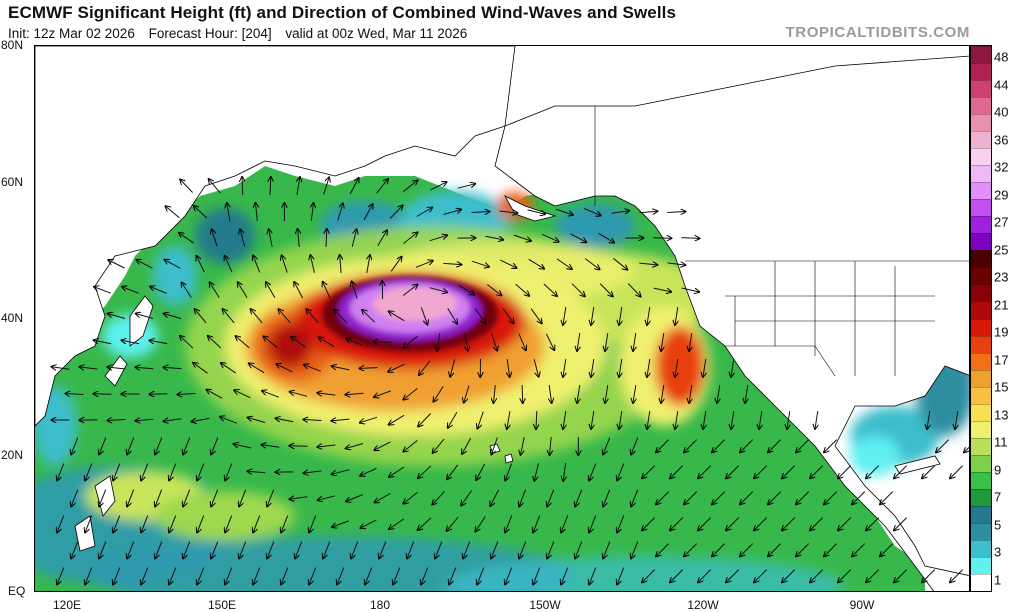  What do you see at coordinates (998, 525) in the screenshot?
I see `colorbar-tick-label: 5` at bounding box center [998, 525].